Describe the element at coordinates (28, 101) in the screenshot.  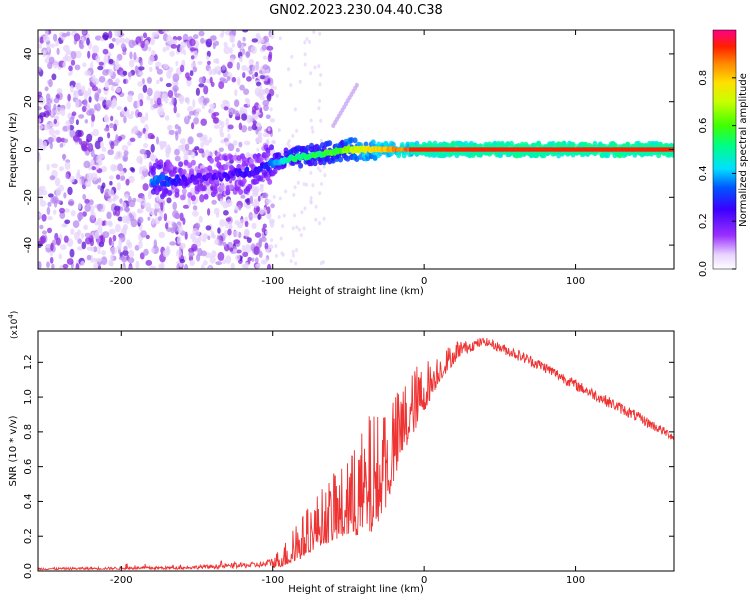
I see `y-tick-label: 20` at that location.